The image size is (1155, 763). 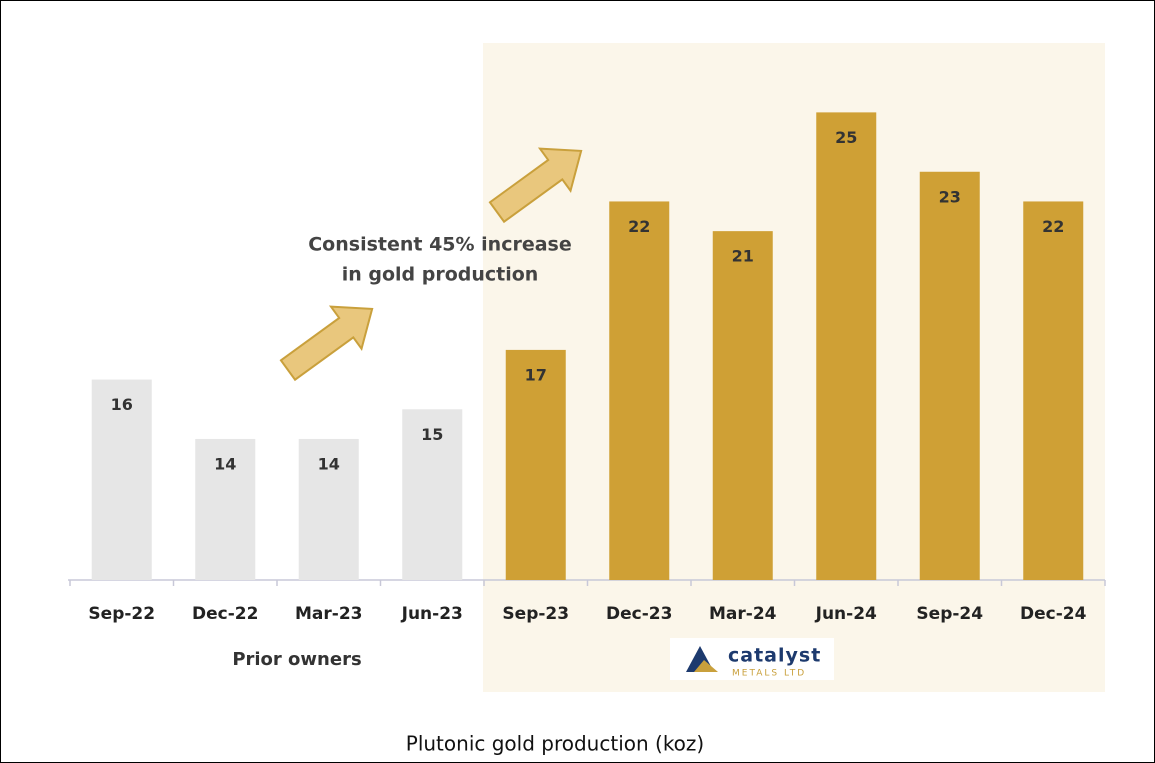 I want to click on value-label: 17, so click(x=536, y=374).